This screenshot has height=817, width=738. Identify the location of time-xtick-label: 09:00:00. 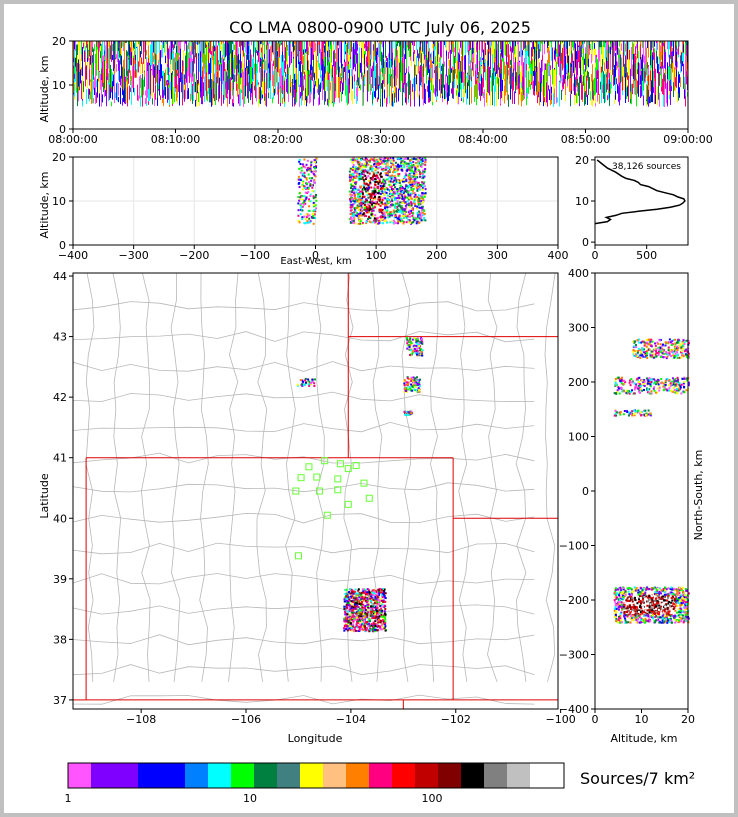
(687, 139).